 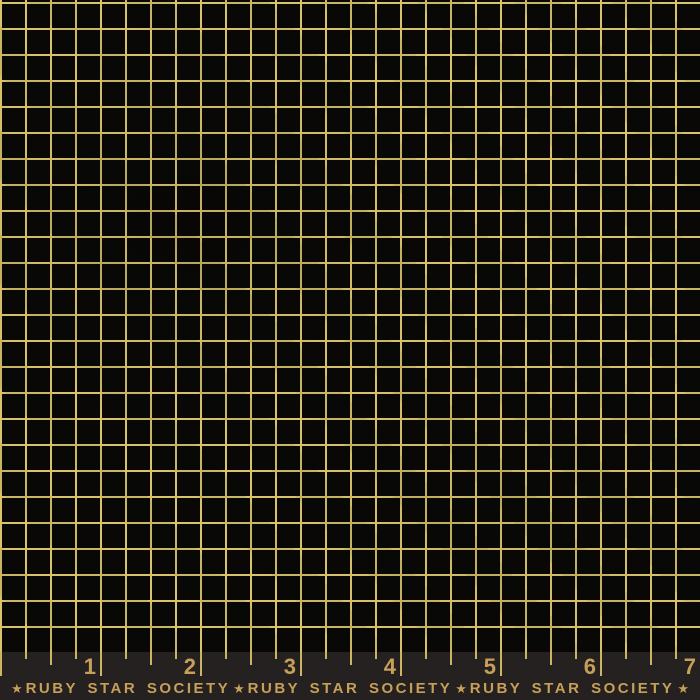 What do you see at coordinates (350, 667) in the screenshot?
I see `ruler-inch-numbers: 1 2 3 4 5 6 7` at bounding box center [350, 667].